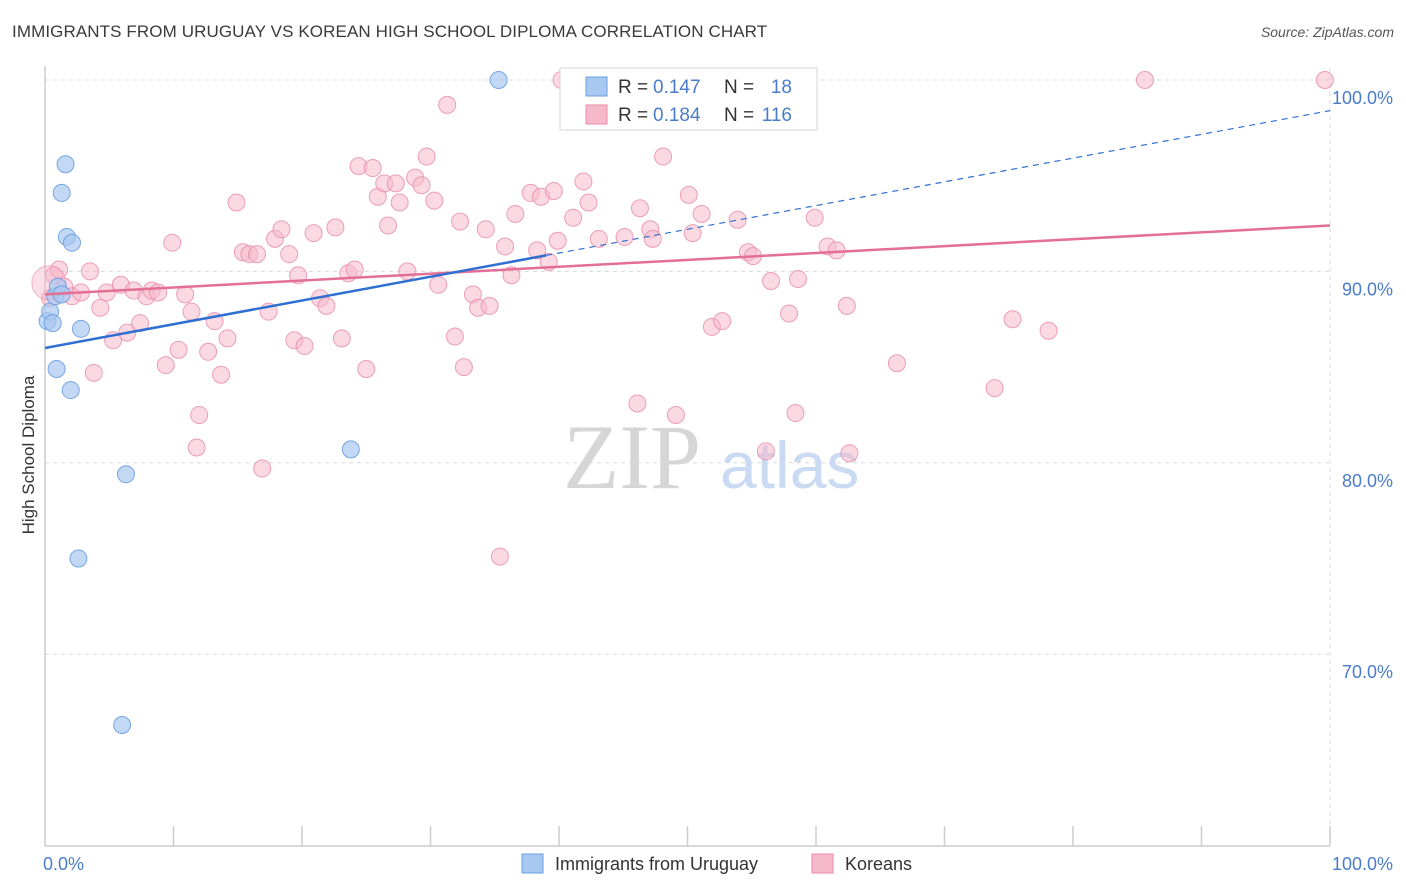  Describe the element at coordinates (1367, 672) in the screenshot. I see `y-tick-label: 70.0%` at that location.